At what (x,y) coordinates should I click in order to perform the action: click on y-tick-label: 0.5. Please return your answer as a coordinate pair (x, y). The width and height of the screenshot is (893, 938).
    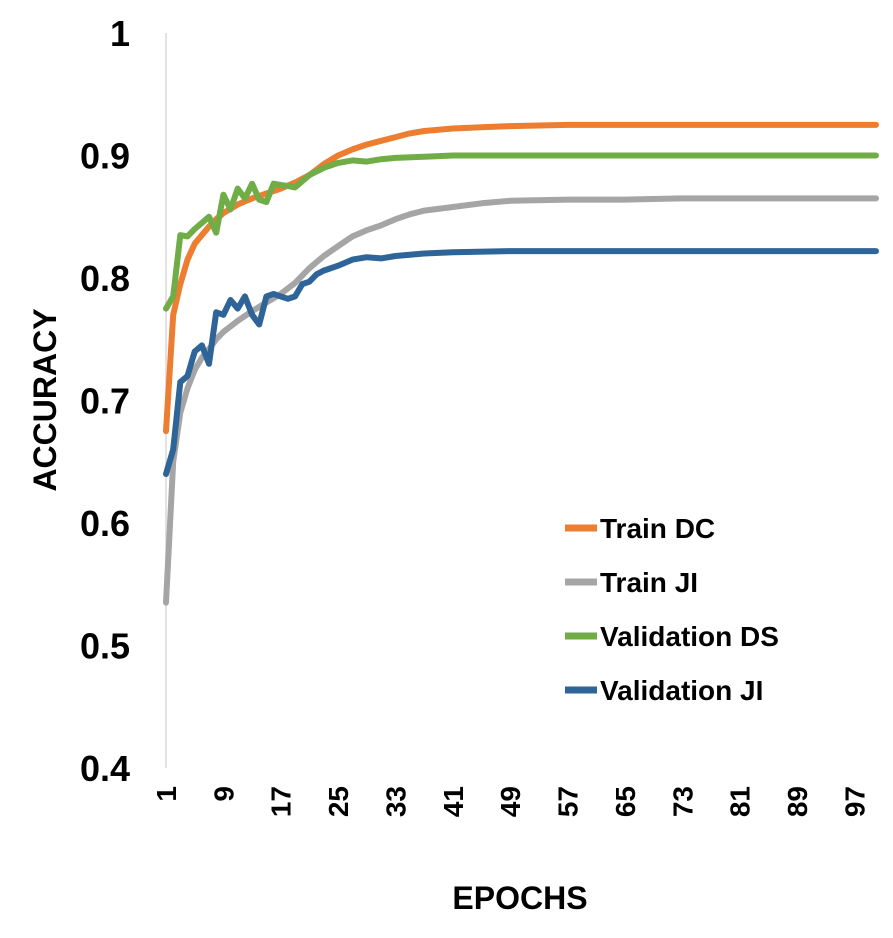
    Looking at the image, I should click on (105, 646).